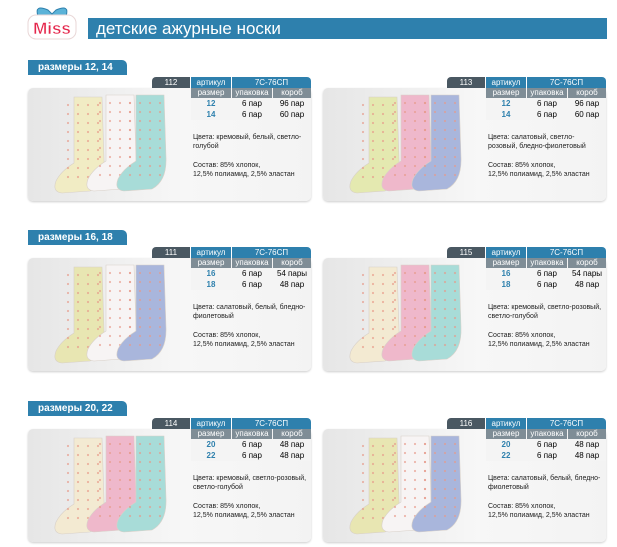  What do you see at coordinates (587, 273) in the screenshot?
I see `table-cell: 54 пары` at bounding box center [587, 273].